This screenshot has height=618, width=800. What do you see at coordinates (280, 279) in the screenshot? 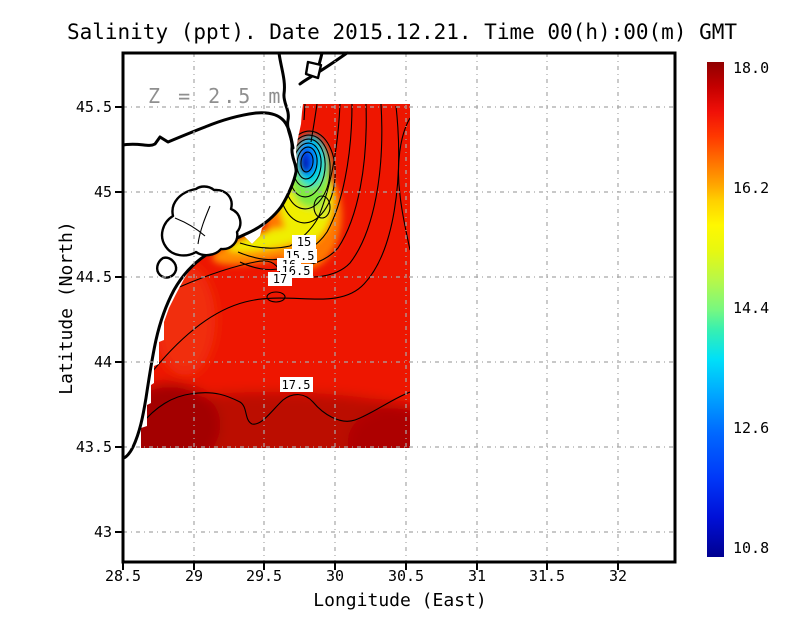
I see `contour-label-17: 17` at bounding box center [280, 279].